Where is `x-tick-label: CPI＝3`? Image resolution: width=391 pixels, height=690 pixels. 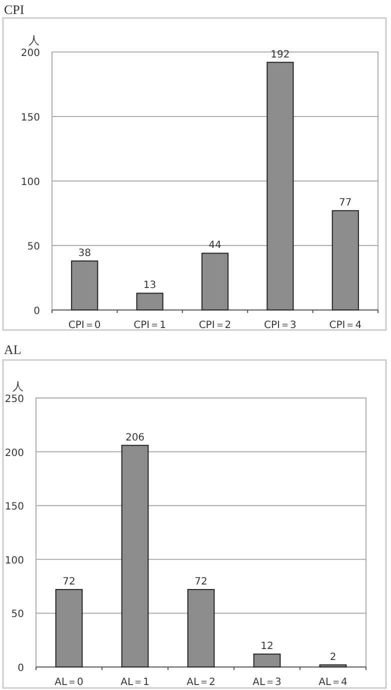 x-tick-label: CPI＝3 is located at coordinates (280, 325).